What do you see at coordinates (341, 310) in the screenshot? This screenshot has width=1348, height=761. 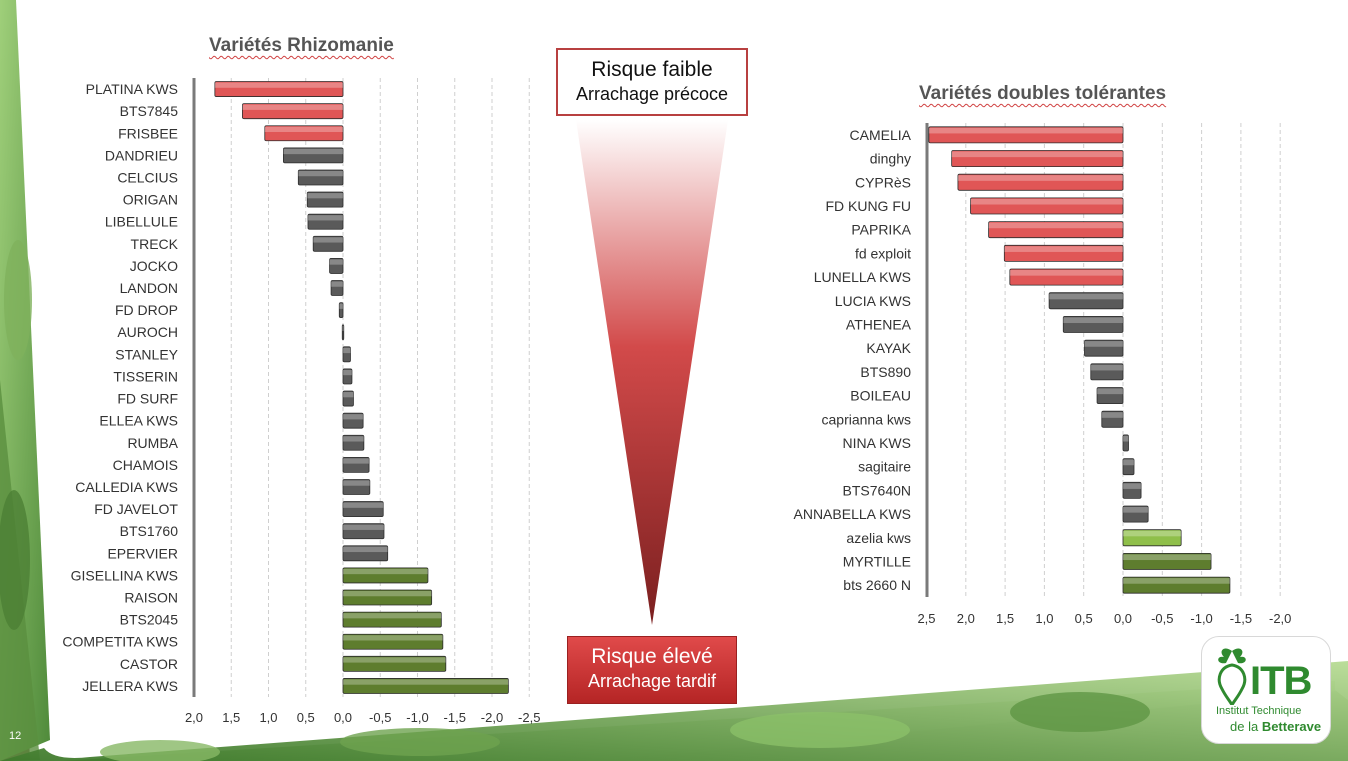 I see `bar-fd-drop` at bounding box center [341, 310].